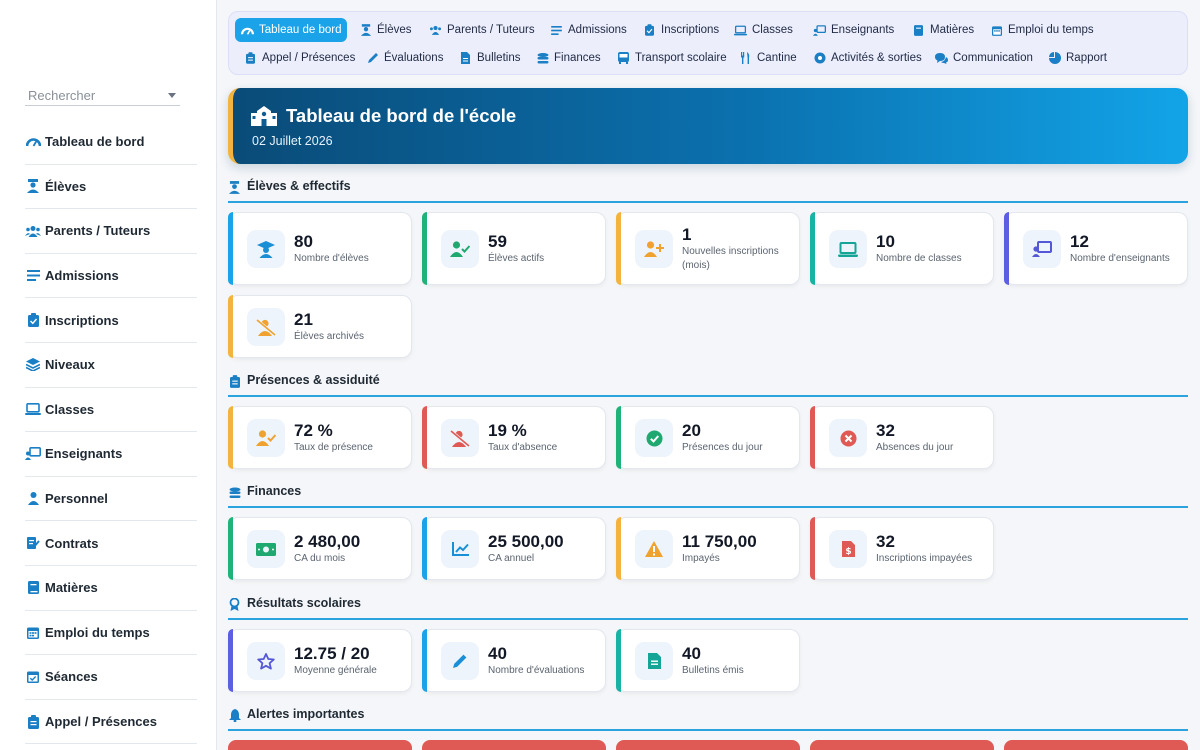 The width and height of the screenshot is (1200, 750). Describe the element at coordinates (993, 58) in the screenshot. I see `tab-label: Communication` at that location.